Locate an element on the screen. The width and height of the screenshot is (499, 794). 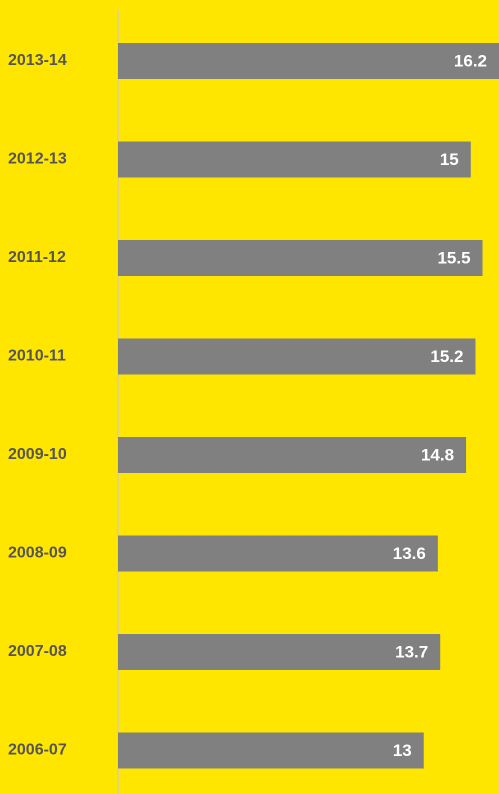
value-label: 13.6 is located at coordinates (409, 553).